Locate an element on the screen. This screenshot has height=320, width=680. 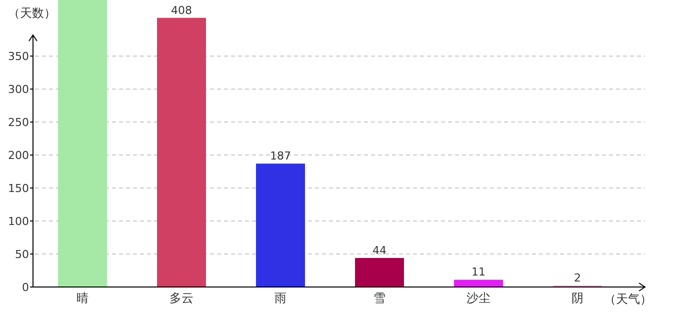
y-tick-label: 350 is located at coordinates (18, 57).